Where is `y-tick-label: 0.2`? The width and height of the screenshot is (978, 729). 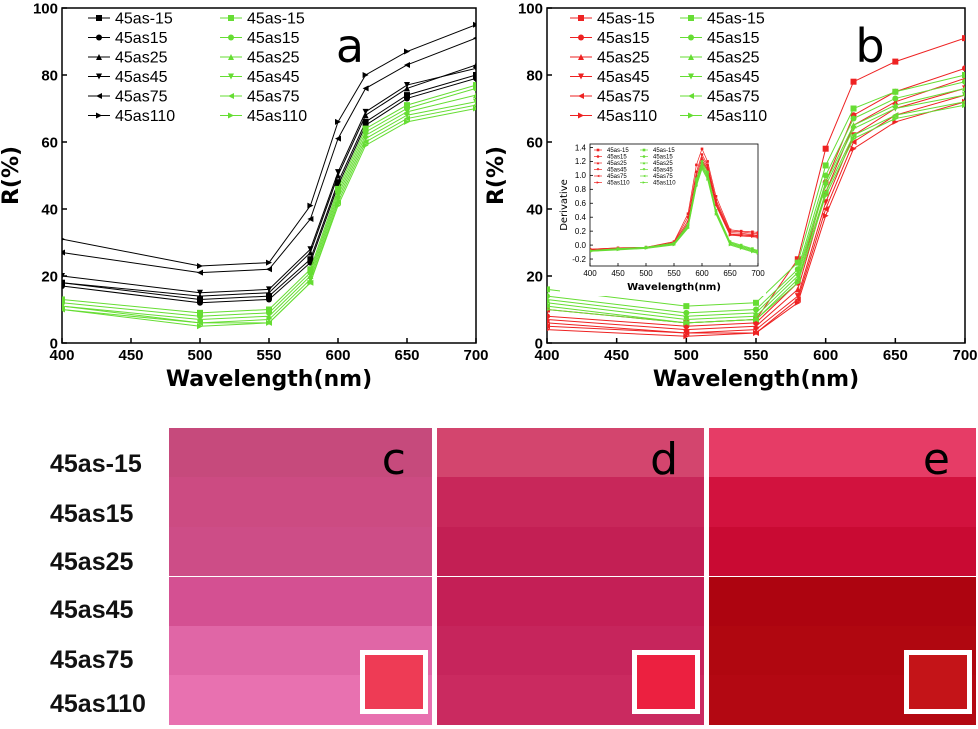
y-tick-label: 0.2 is located at coordinates (581, 231).